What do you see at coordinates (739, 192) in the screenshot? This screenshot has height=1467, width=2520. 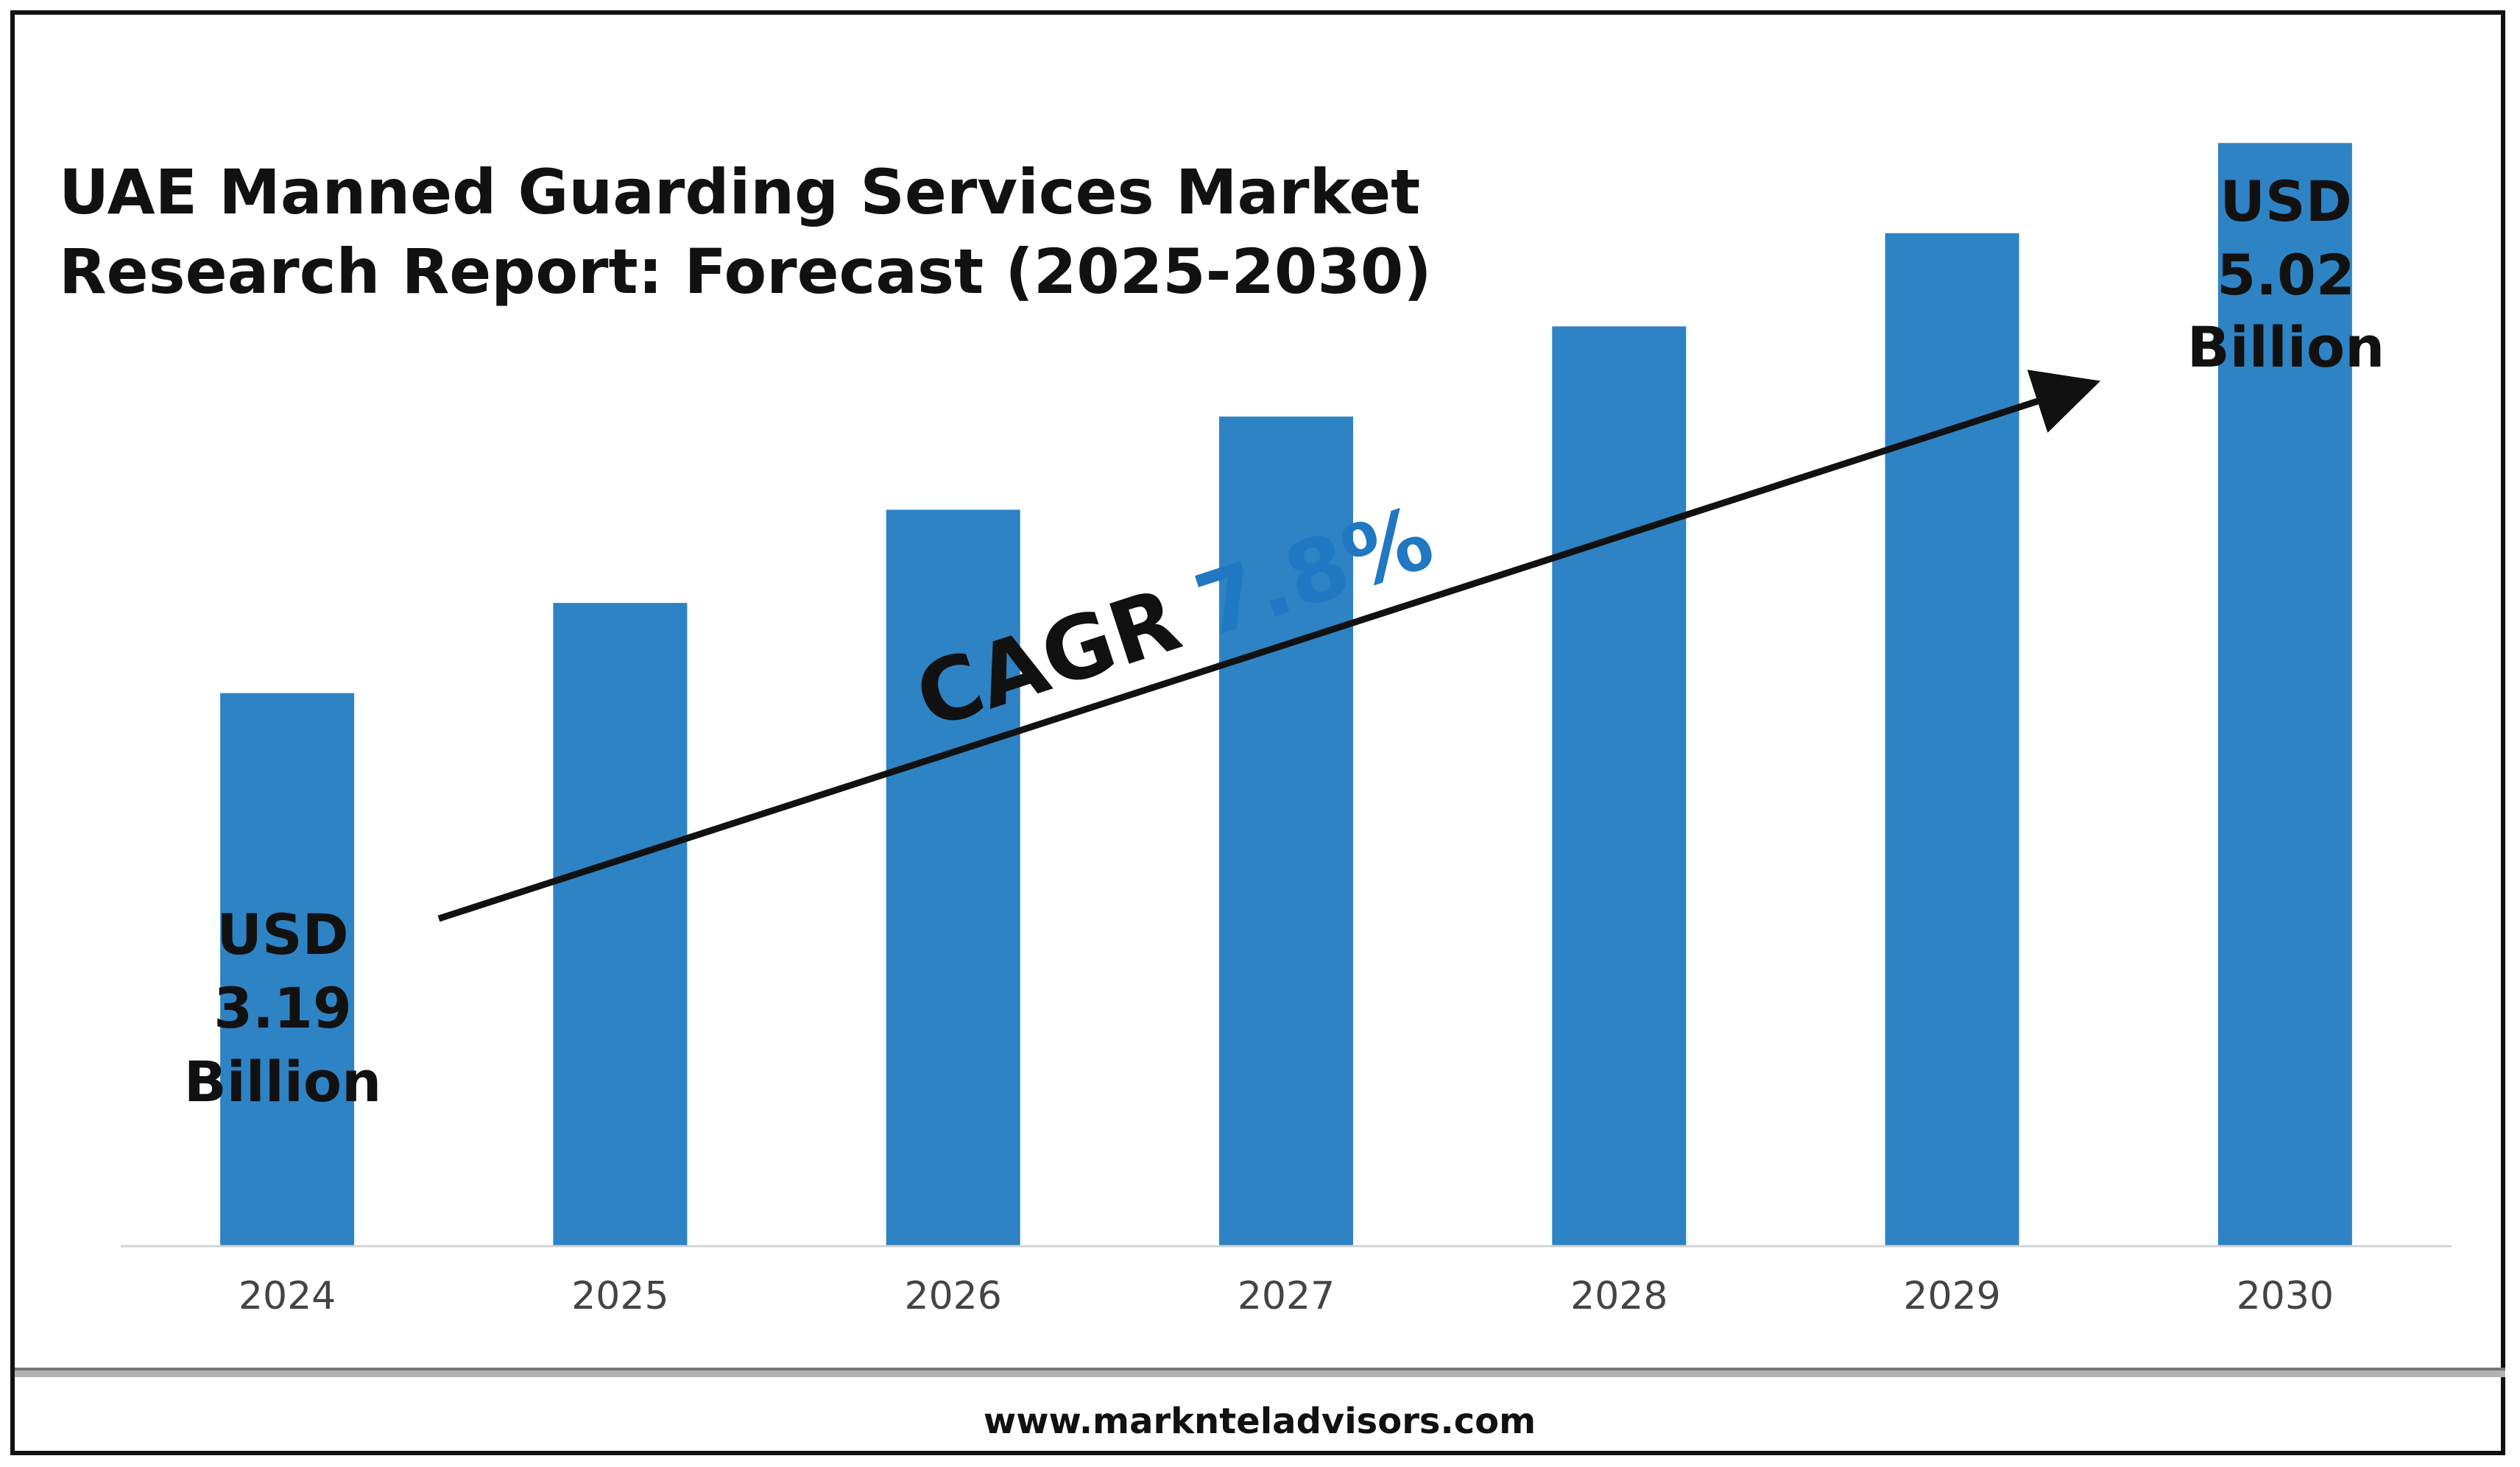 I see `chart-title-line-1: UAE Manned Guarding Services Market` at bounding box center [739, 192].